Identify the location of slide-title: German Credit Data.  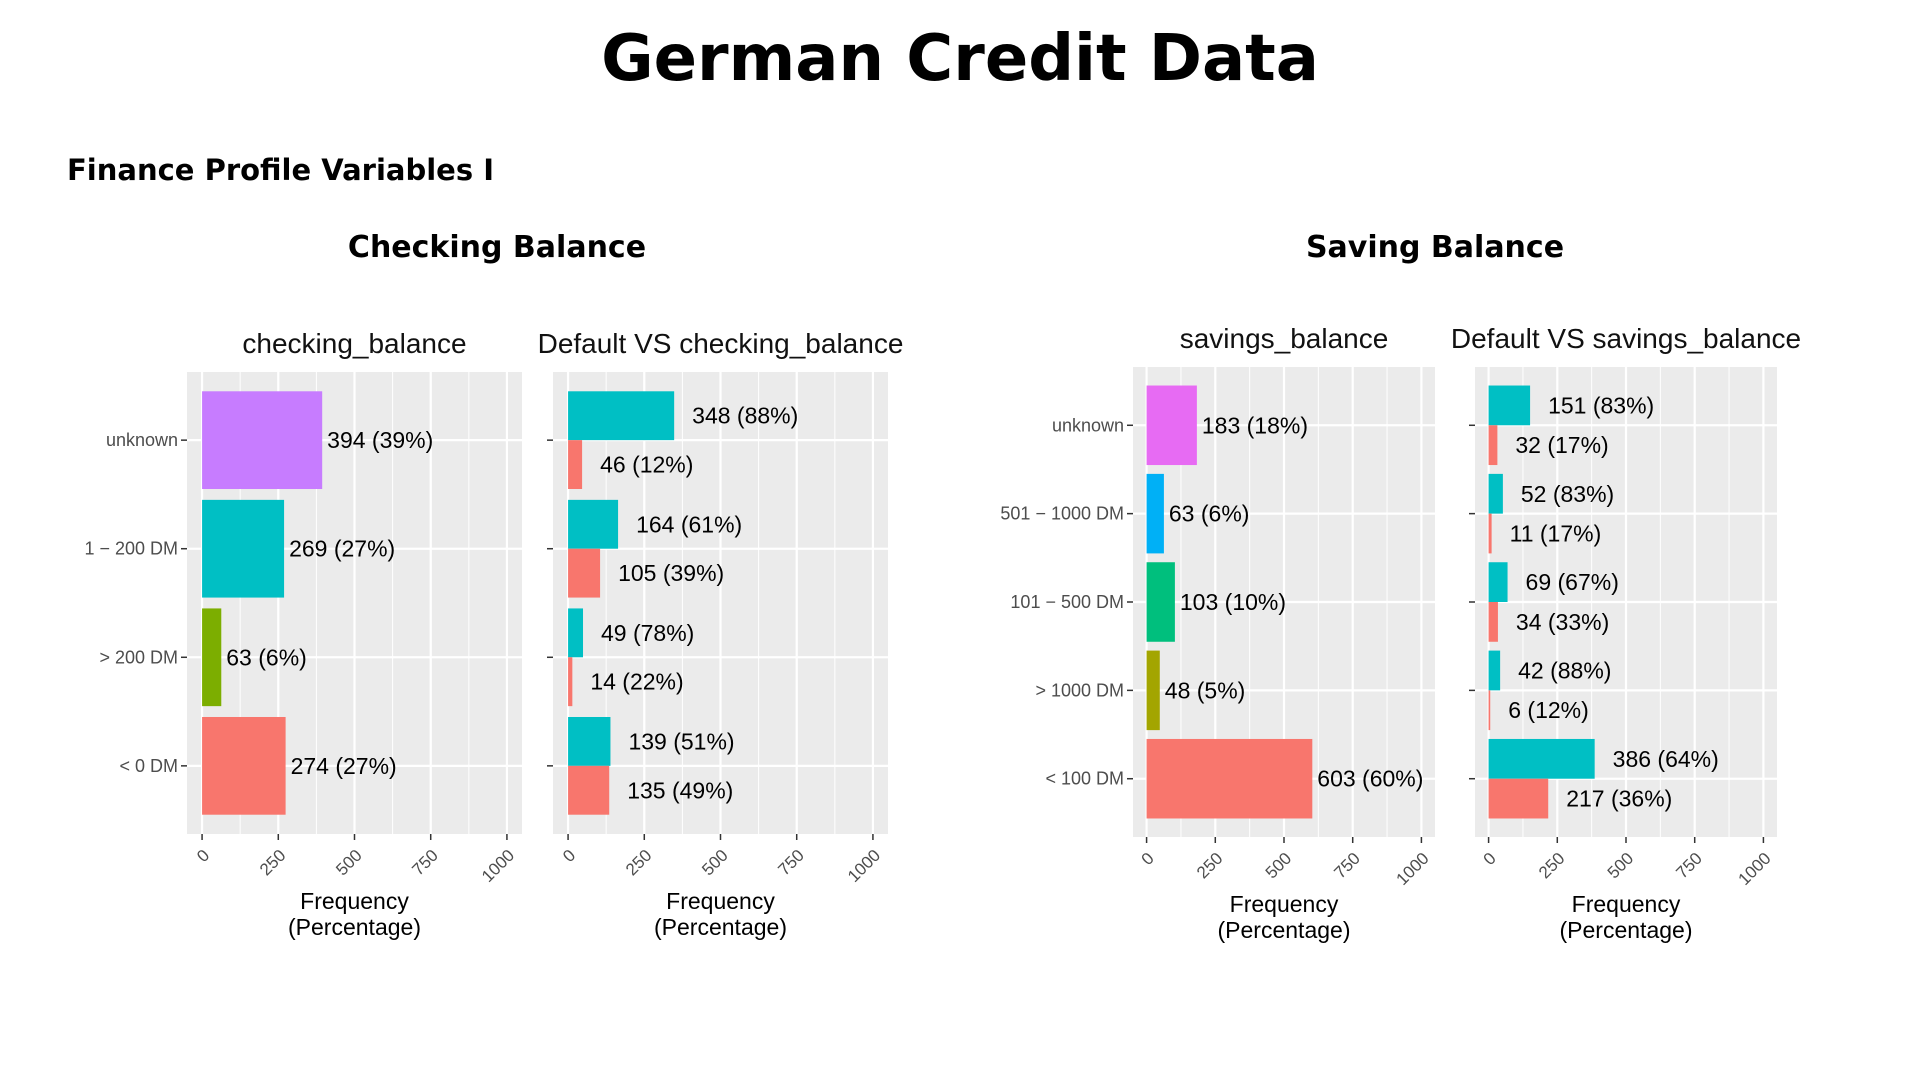
(960, 59).